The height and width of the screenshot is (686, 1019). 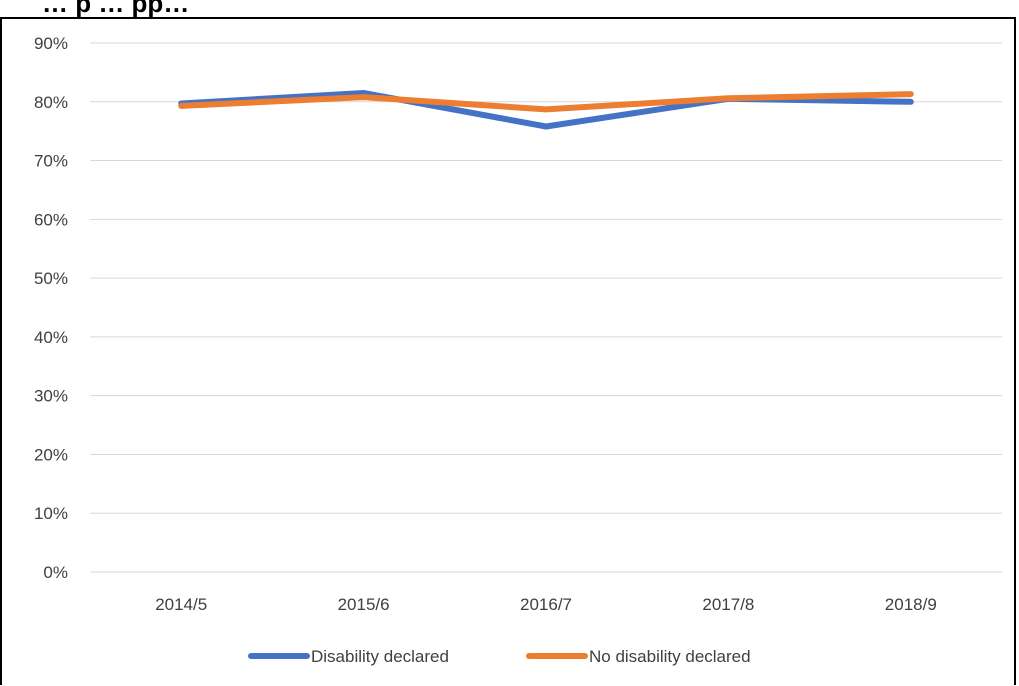 What do you see at coordinates (364, 604) in the screenshot?
I see `x-tick-label: 2015/6` at bounding box center [364, 604].